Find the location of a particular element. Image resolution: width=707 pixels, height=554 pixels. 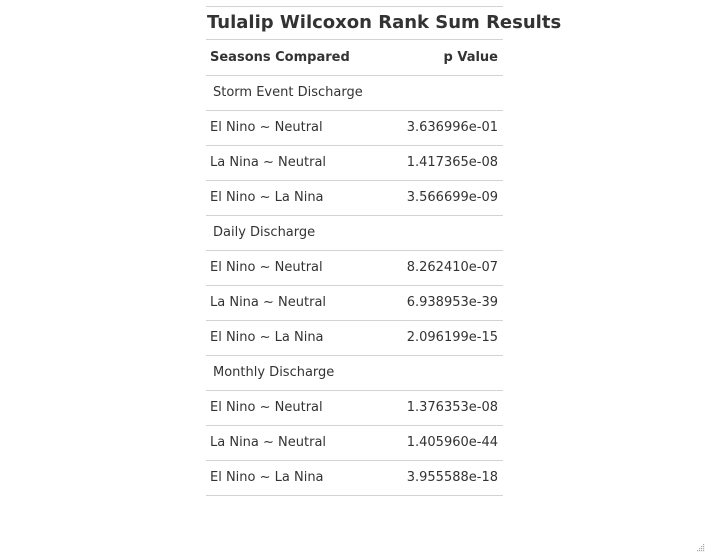

group-label-storm-event: Storm Event Discharge is located at coordinates (354, 93).